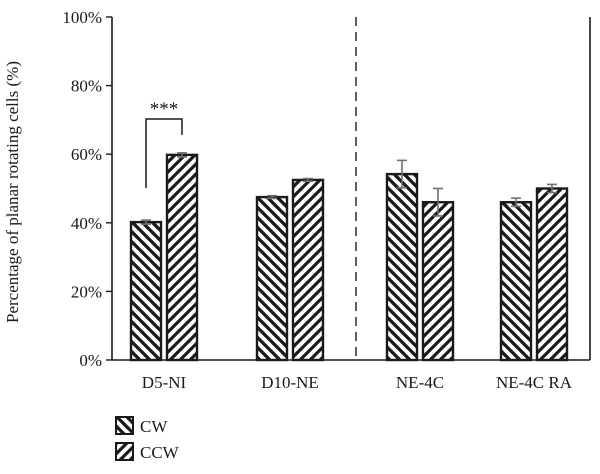 The image size is (600, 474). Describe the element at coordinates (86, 223) in the screenshot. I see `y-tick-label: 40%` at that location.